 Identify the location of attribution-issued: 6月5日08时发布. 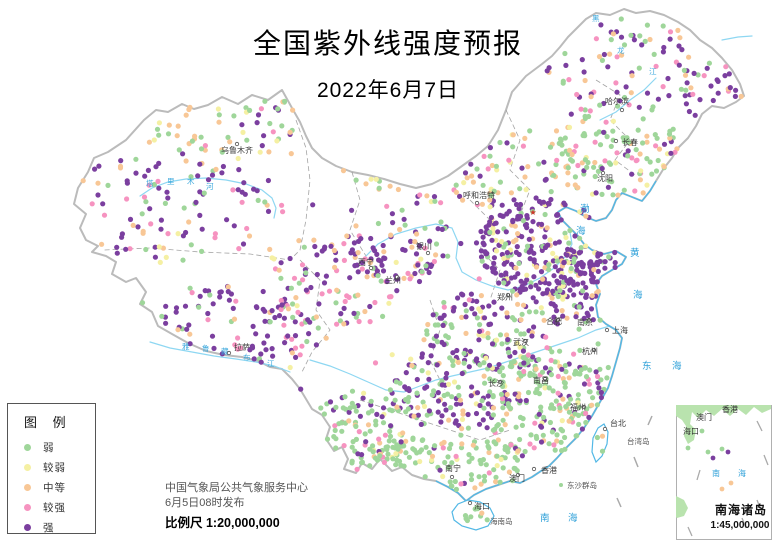
(205, 503).